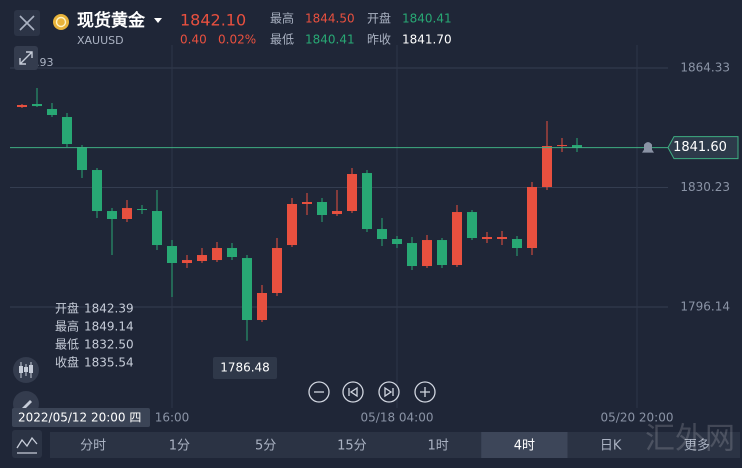 The width and height of the screenshot is (742, 468). What do you see at coordinates (172, 418) in the screenshot?
I see `x-tick-label: 16:00` at bounding box center [172, 418].